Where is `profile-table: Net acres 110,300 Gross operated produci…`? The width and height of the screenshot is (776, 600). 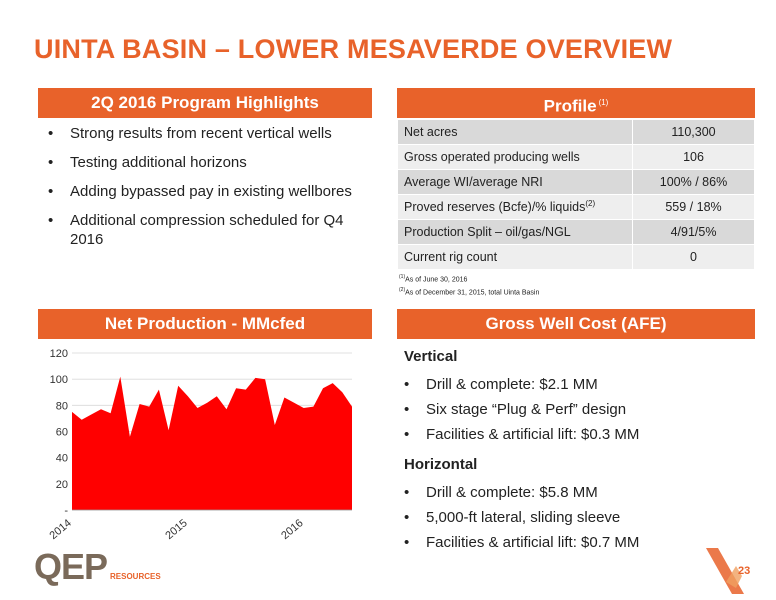
profile-table: Net acres 110,300 Gross operated produci… is located at coordinates (576, 194).